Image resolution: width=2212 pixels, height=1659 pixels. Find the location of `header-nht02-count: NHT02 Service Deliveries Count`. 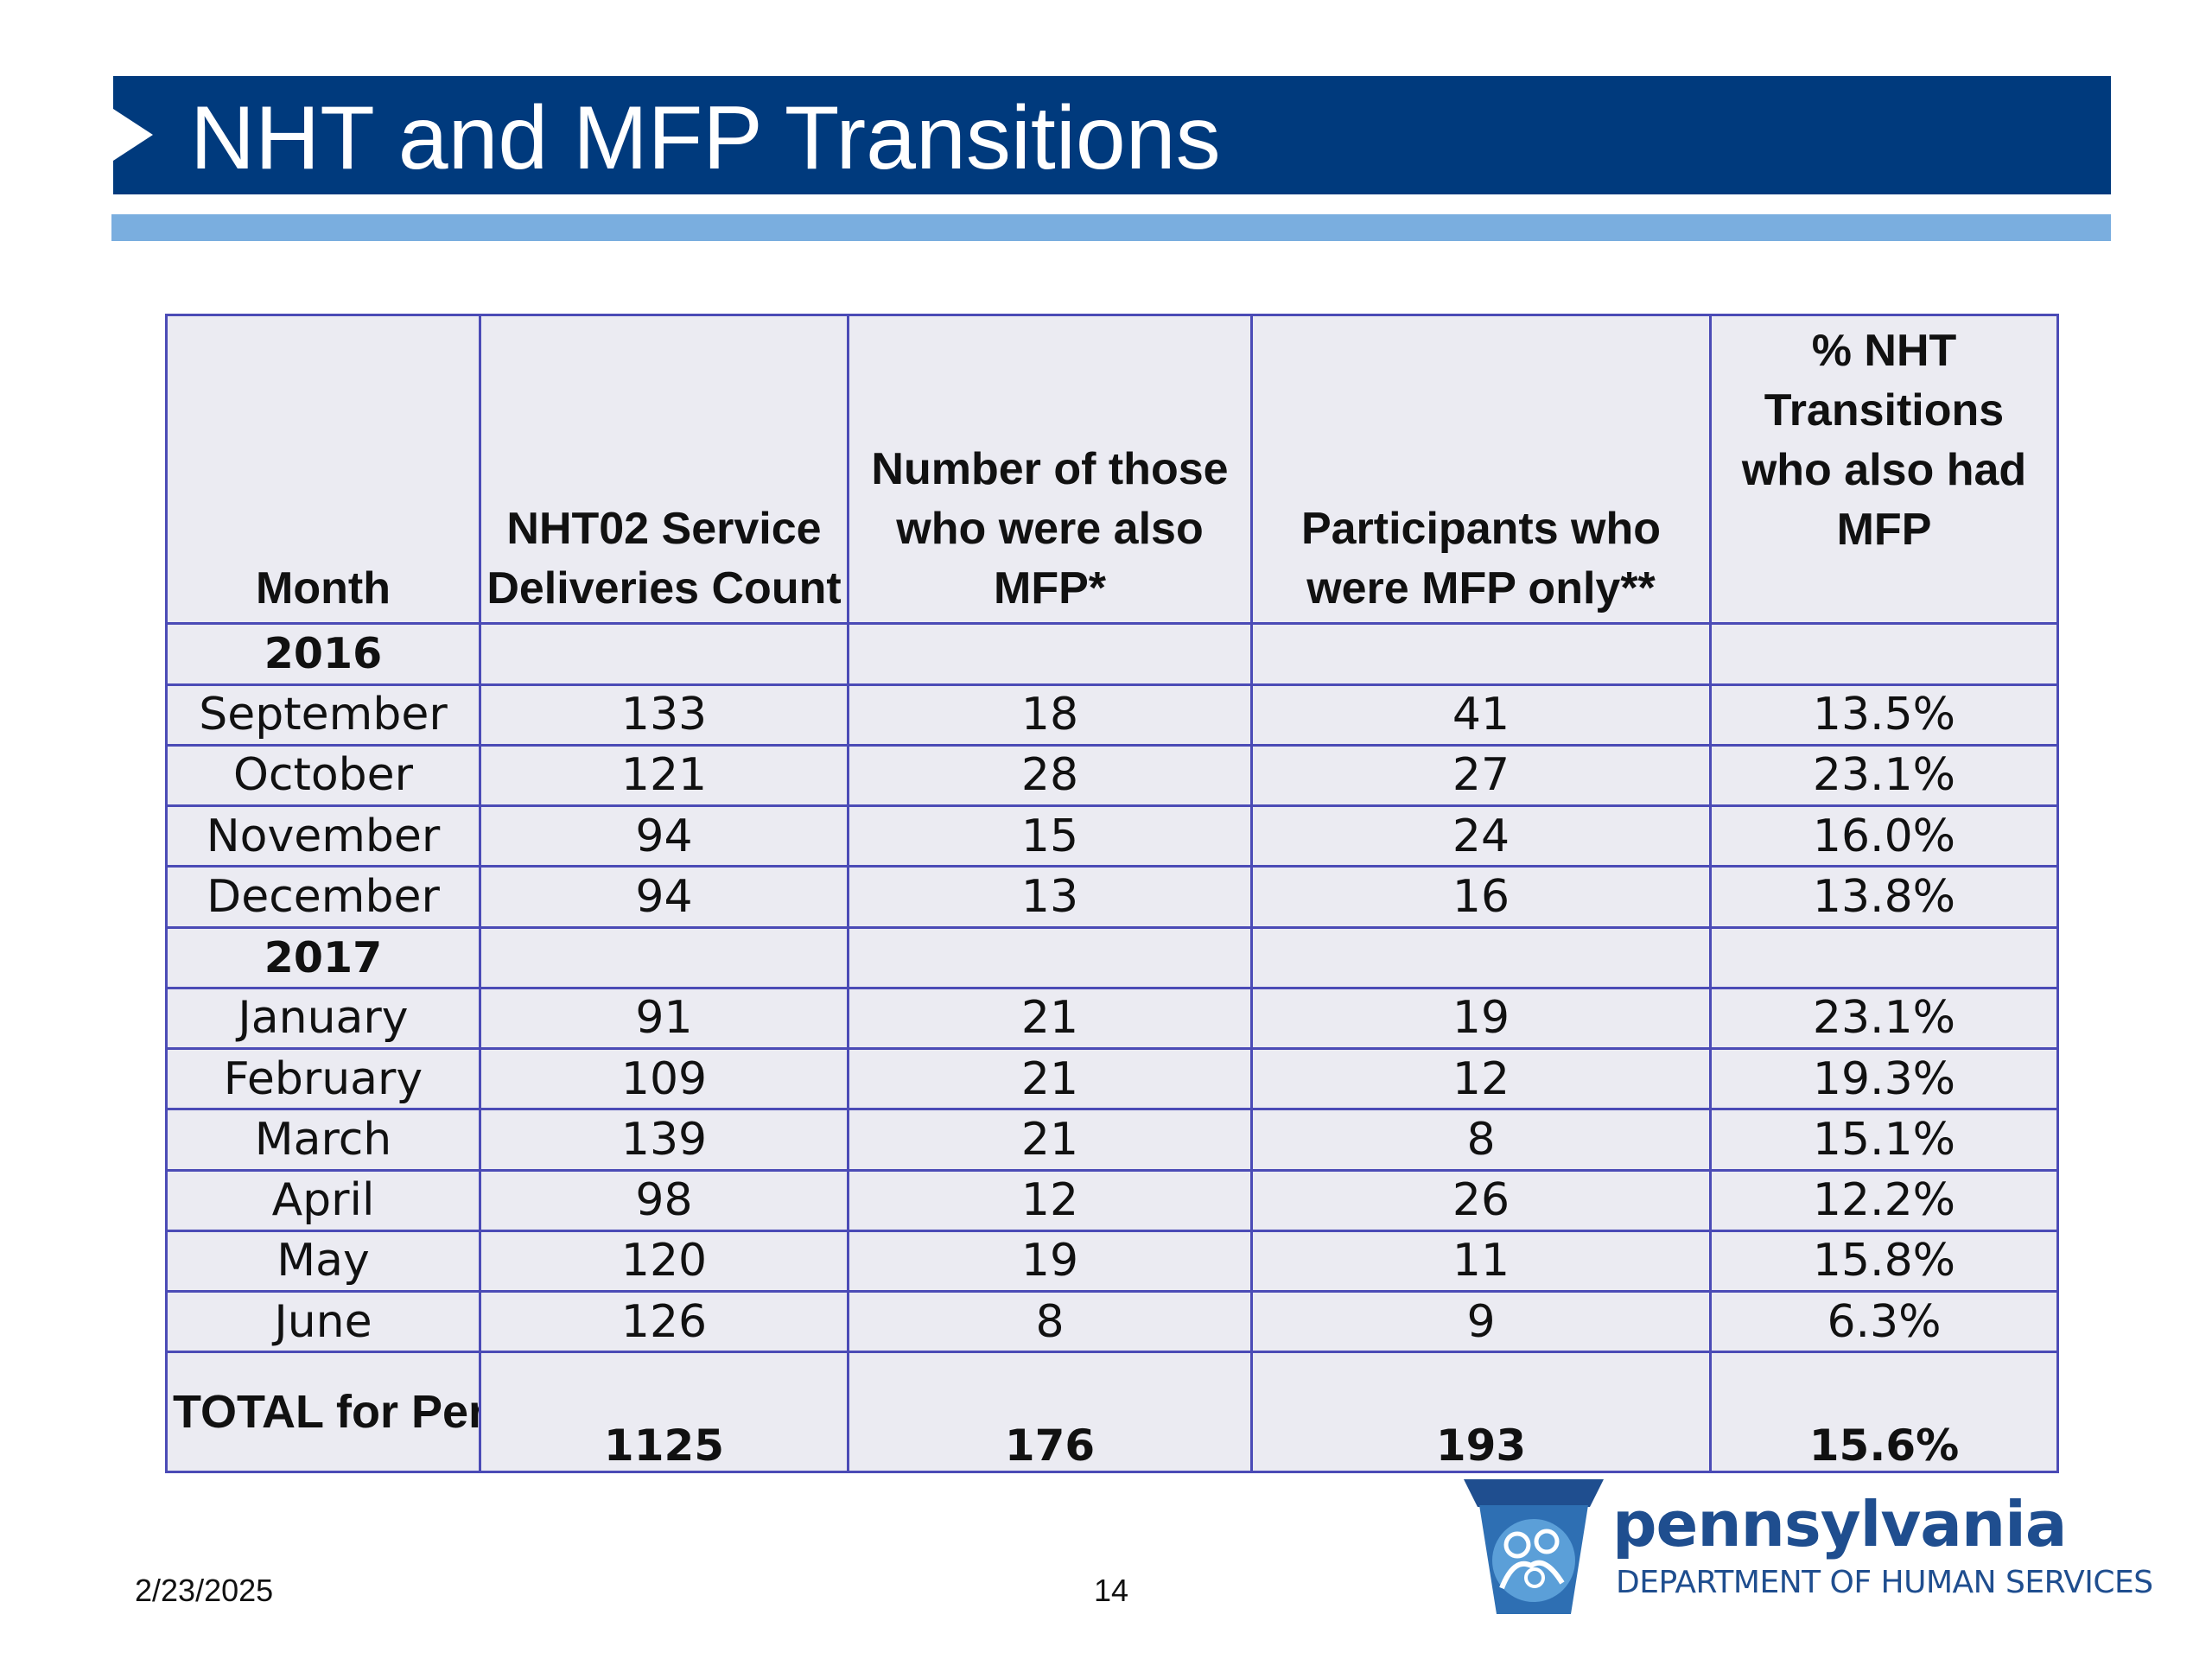

header-nht02-count: NHT02 Service Deliveries Count is located at coordinates (664, 469).